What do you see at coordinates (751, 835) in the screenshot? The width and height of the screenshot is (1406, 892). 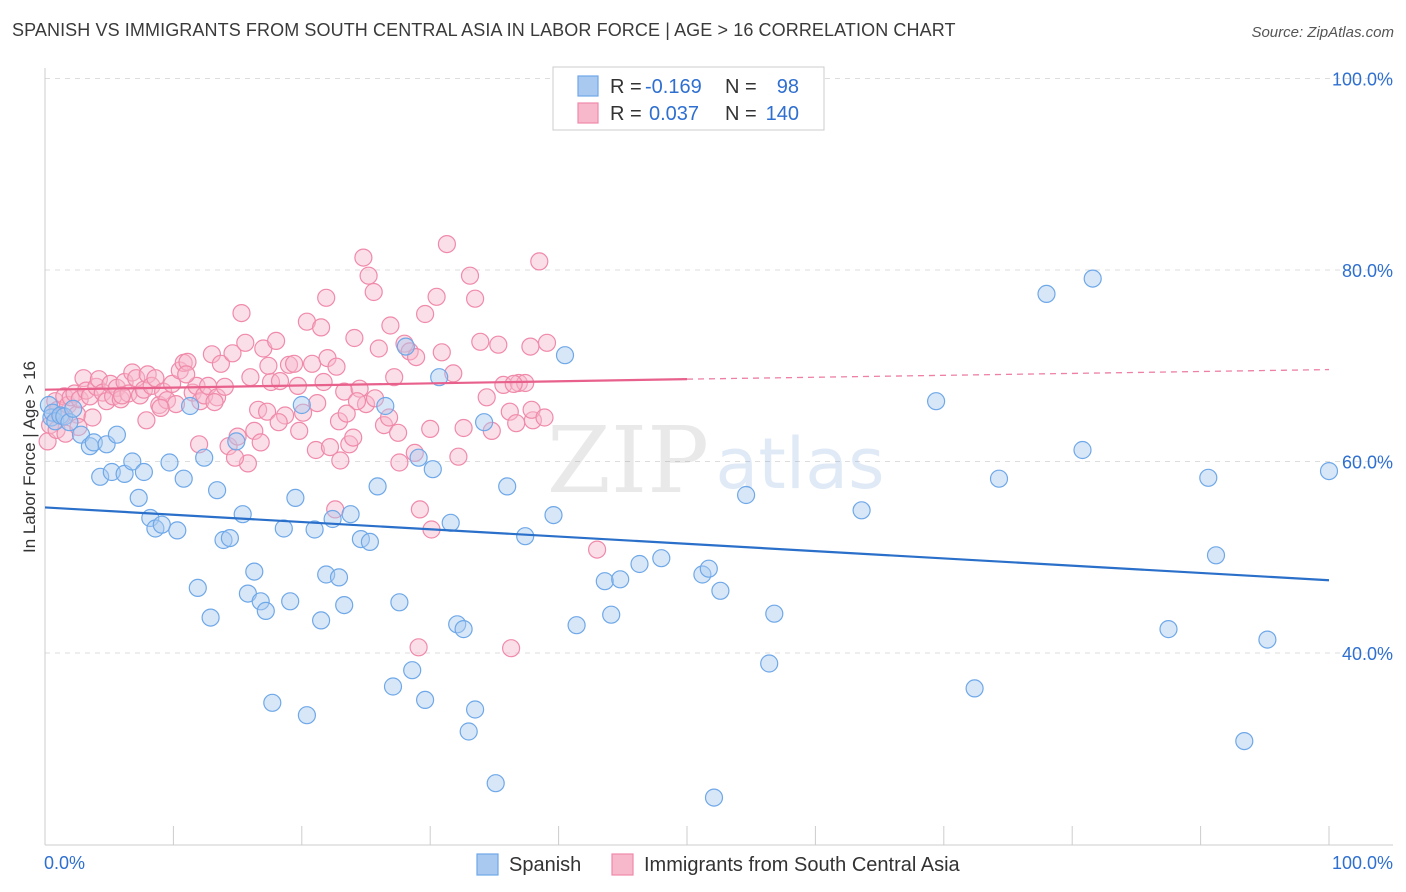 I see `x-ticks` at bounding box center [751, 835].